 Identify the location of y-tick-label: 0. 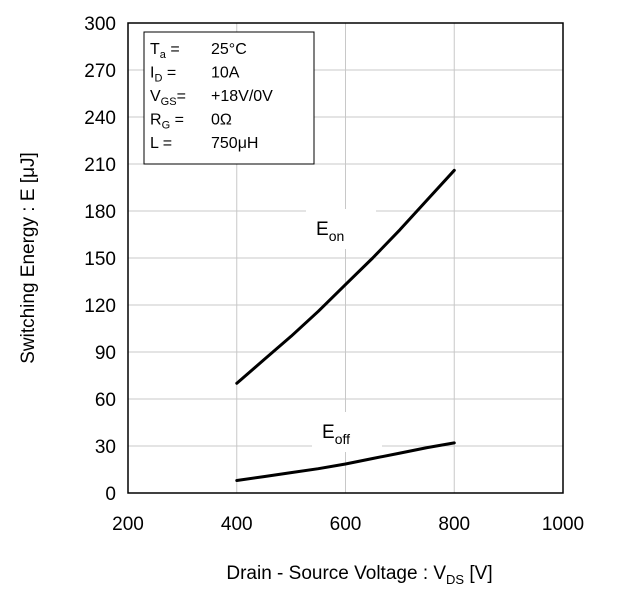
(110, 494).